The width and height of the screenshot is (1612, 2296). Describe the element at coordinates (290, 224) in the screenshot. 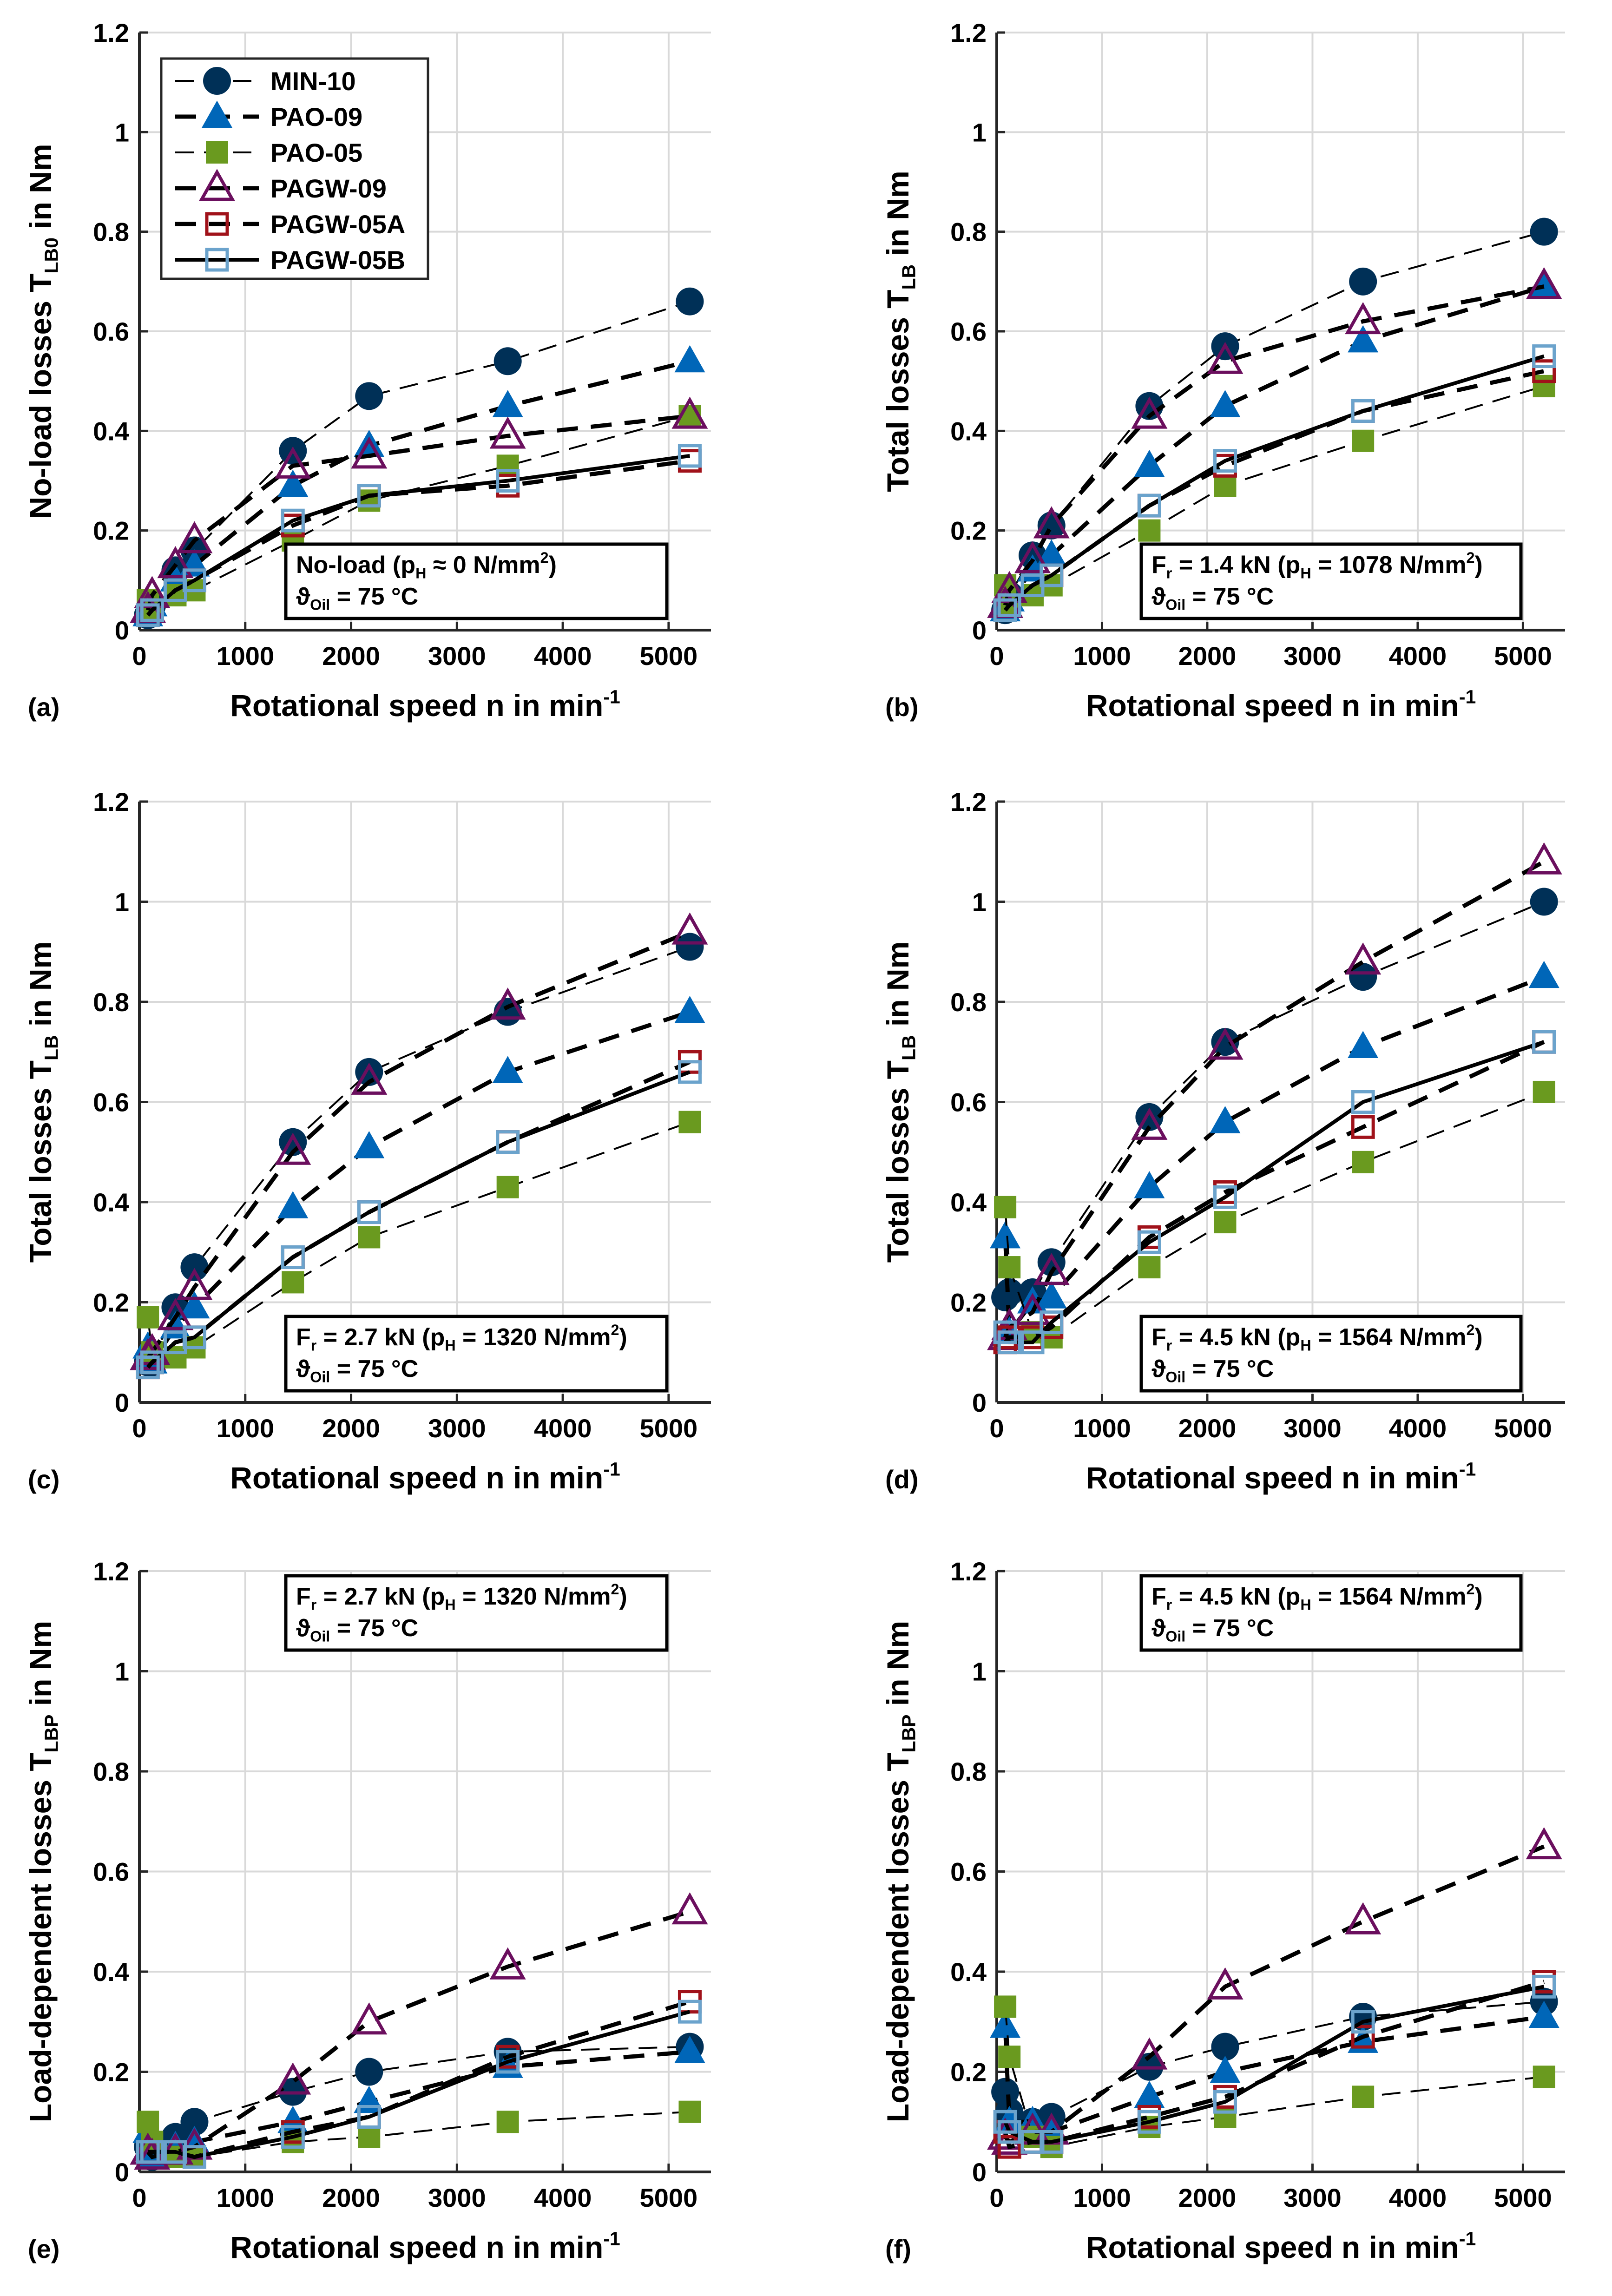

I see `legend-entry: PAGW-05A` at that location.